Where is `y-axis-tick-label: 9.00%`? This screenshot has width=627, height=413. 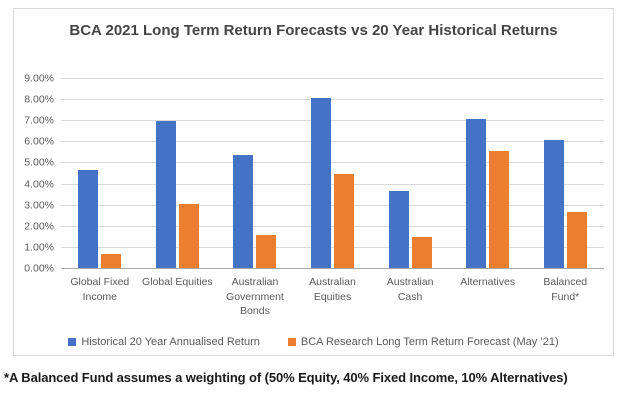
y-axis-tick-label: 9.00% is located at coordinates (39, 78).